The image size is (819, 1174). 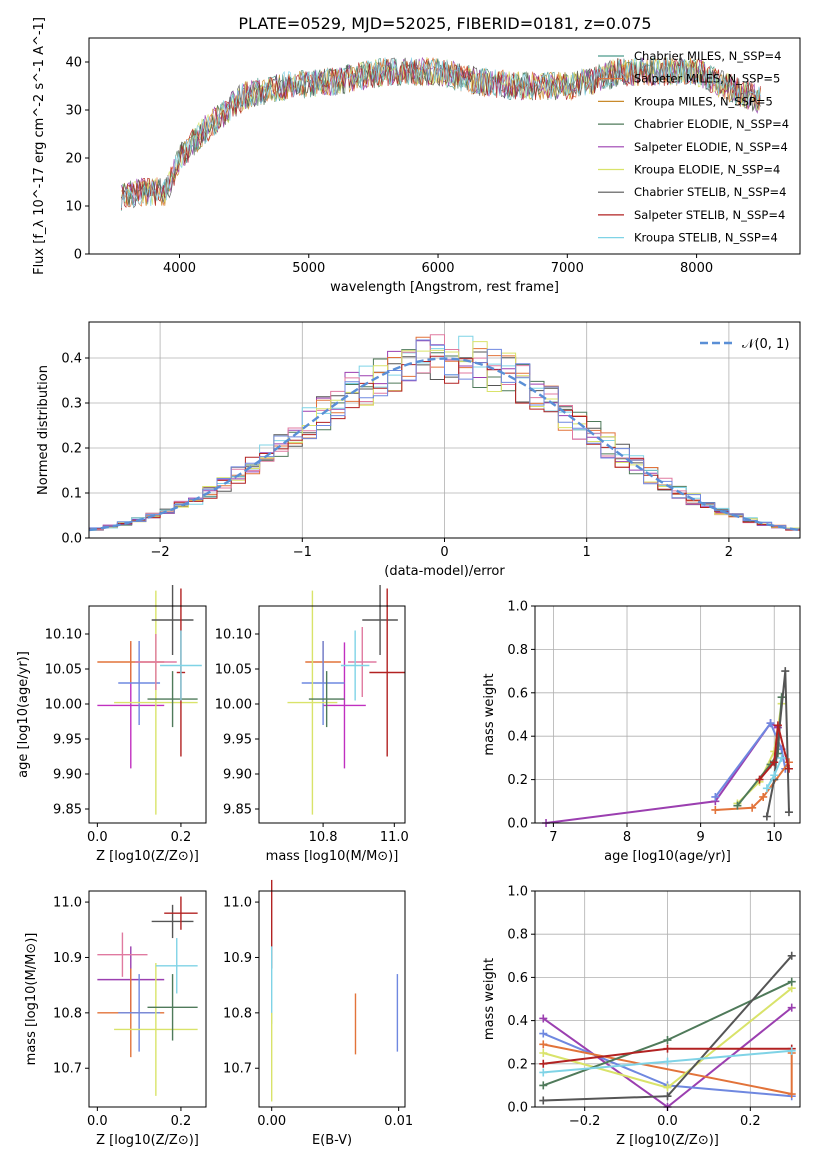 I want to click on panel-mass-vs-EBV: 0.00 0.01 10.7 10.8 10.9 11.0 E(B-V), so click(x=318, y=1013).